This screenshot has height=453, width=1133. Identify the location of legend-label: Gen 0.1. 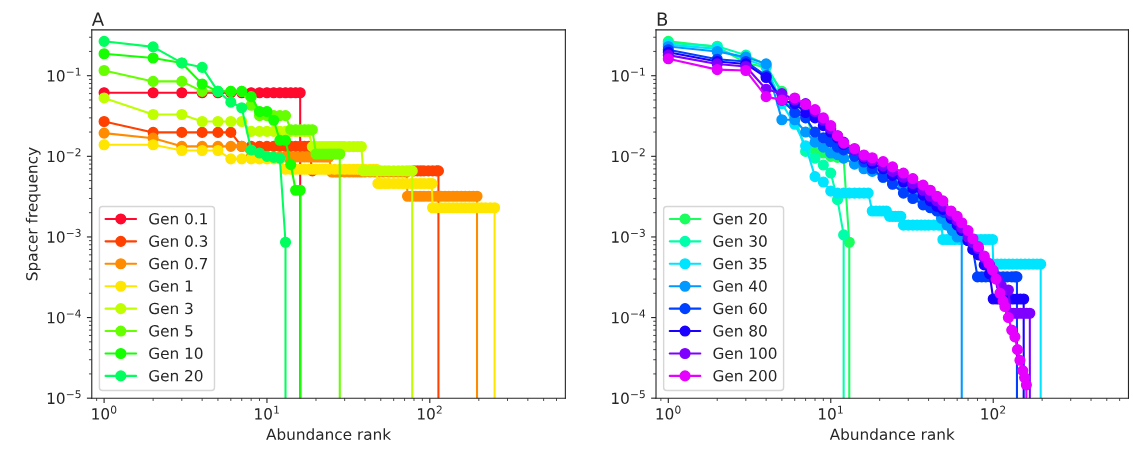
(178, 218).